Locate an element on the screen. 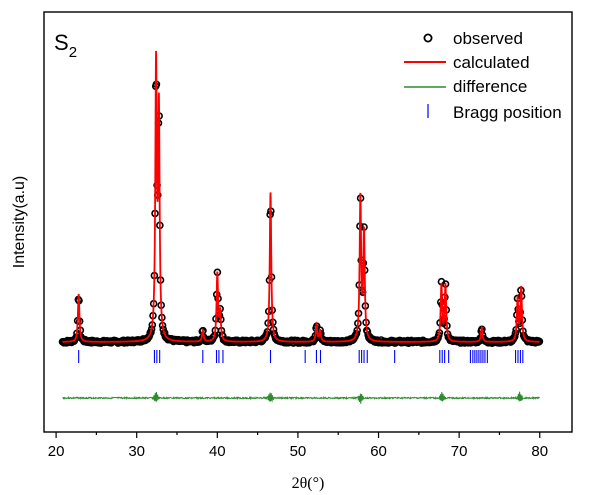 The image size is (590, 495). sample-label: S2 is located at coordinates (65, 45).